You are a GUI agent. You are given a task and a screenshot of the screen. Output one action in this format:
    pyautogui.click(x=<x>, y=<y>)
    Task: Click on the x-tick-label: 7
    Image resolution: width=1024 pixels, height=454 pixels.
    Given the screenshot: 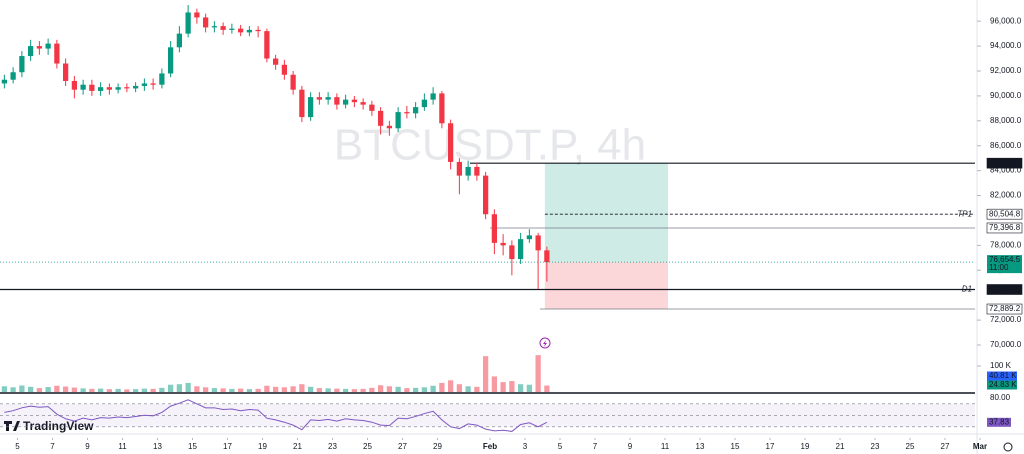 What is the action you would take?
    pyautogui.click(x=595, y=446)
    